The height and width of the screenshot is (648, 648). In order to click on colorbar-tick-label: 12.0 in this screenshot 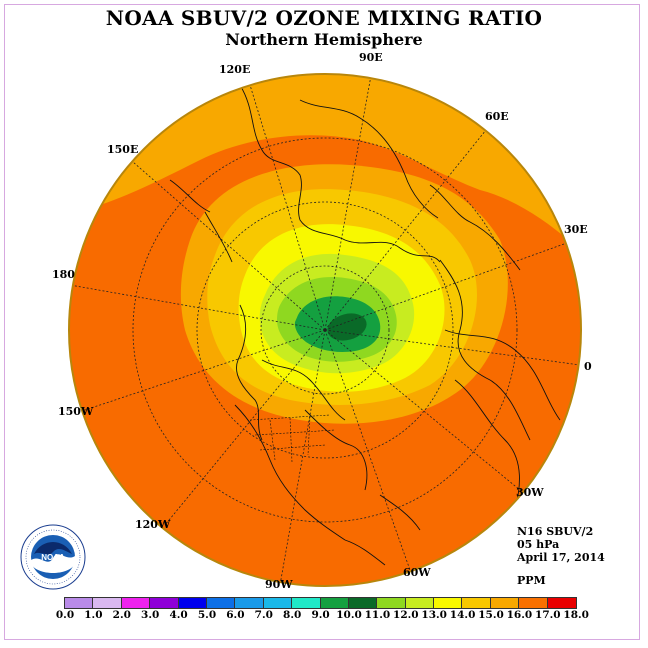, I will do `click(406, 615)`.